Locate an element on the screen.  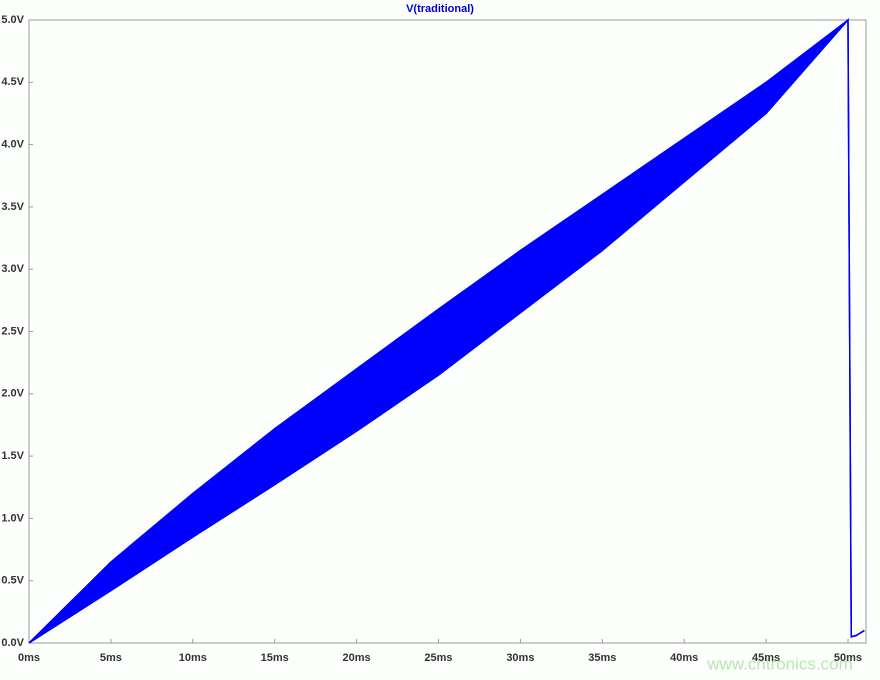
y-tick-label: 0.0V is located at coordinates (12, 643).